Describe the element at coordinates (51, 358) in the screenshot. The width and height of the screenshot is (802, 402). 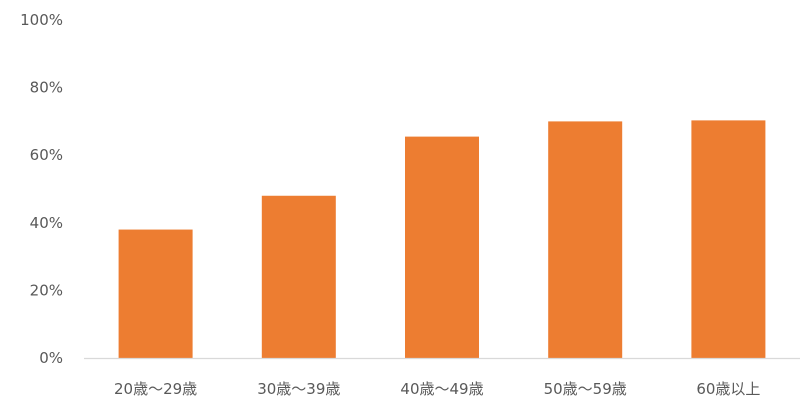
I see `y-tick-label: 0%` at that location.